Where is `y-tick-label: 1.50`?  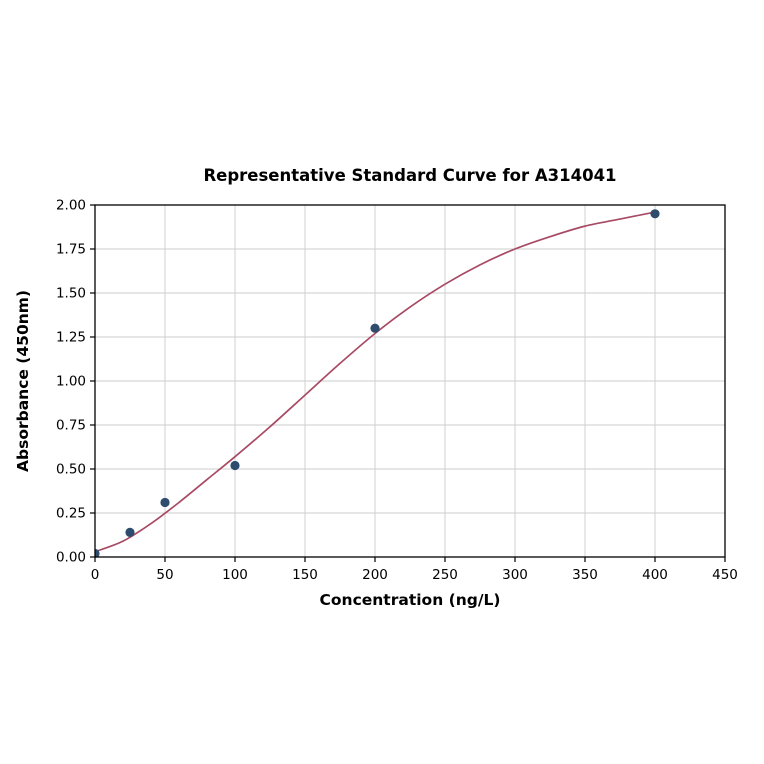
y-tick-label: 1.50 is located at coordinates (71, 294).